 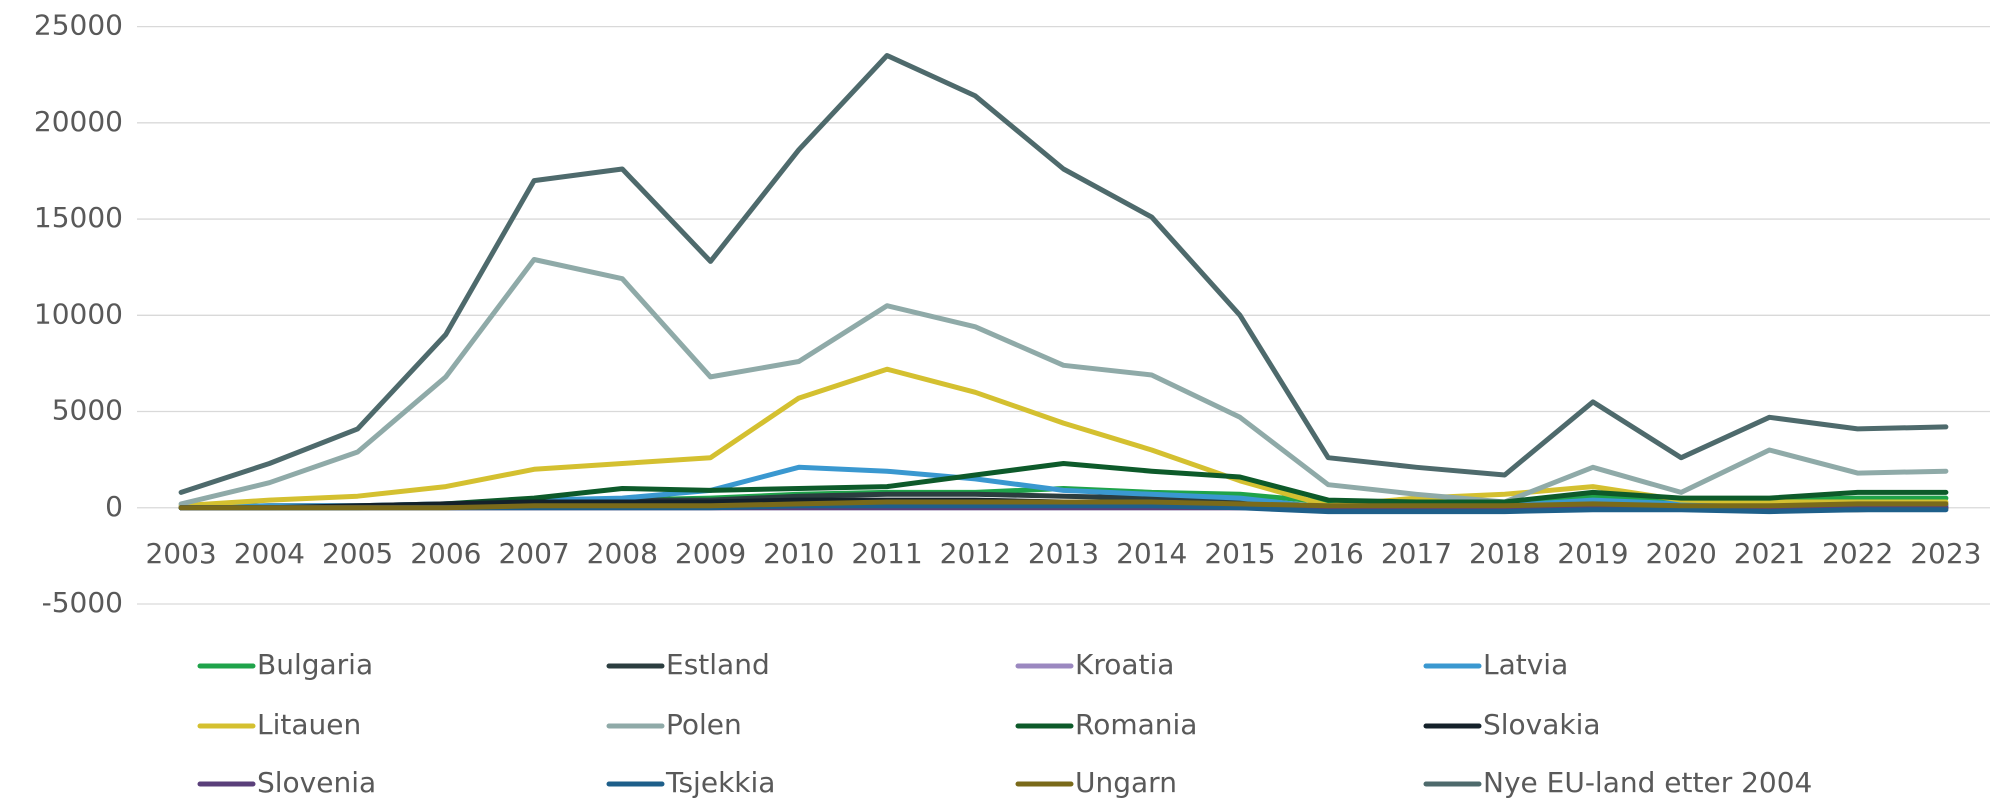 What do you see at coordinates (1124, 664) in the screenshot?
I see `legend-label: Kroatia` at bounding box center [1124, 664].